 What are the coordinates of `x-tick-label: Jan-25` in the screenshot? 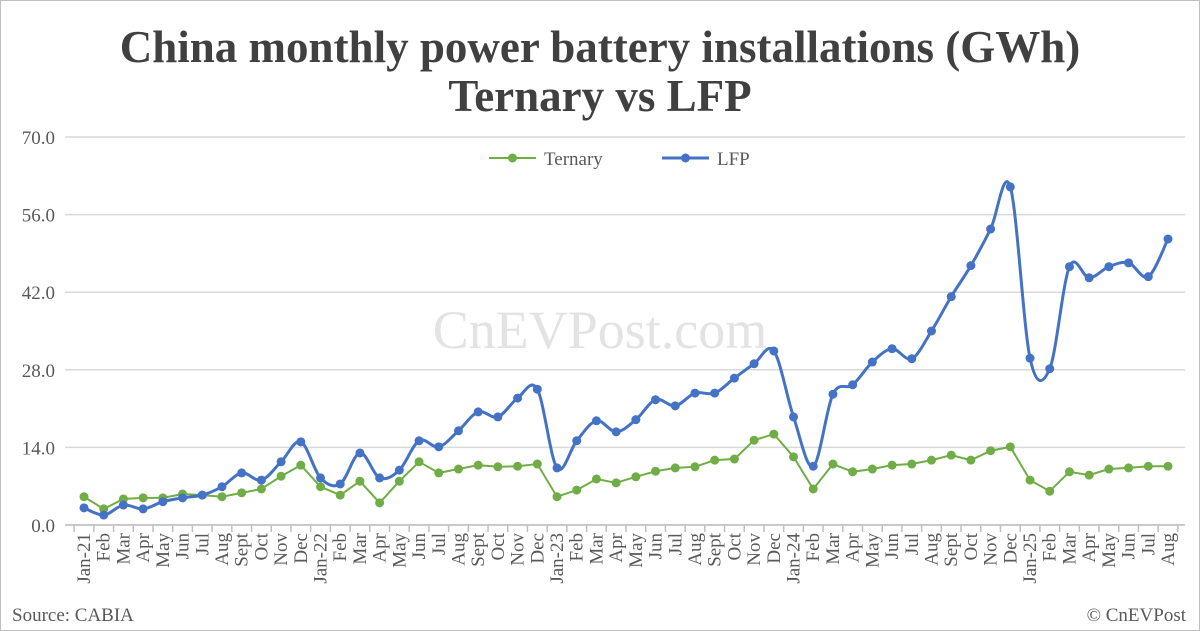 It's located at (1030, 558).